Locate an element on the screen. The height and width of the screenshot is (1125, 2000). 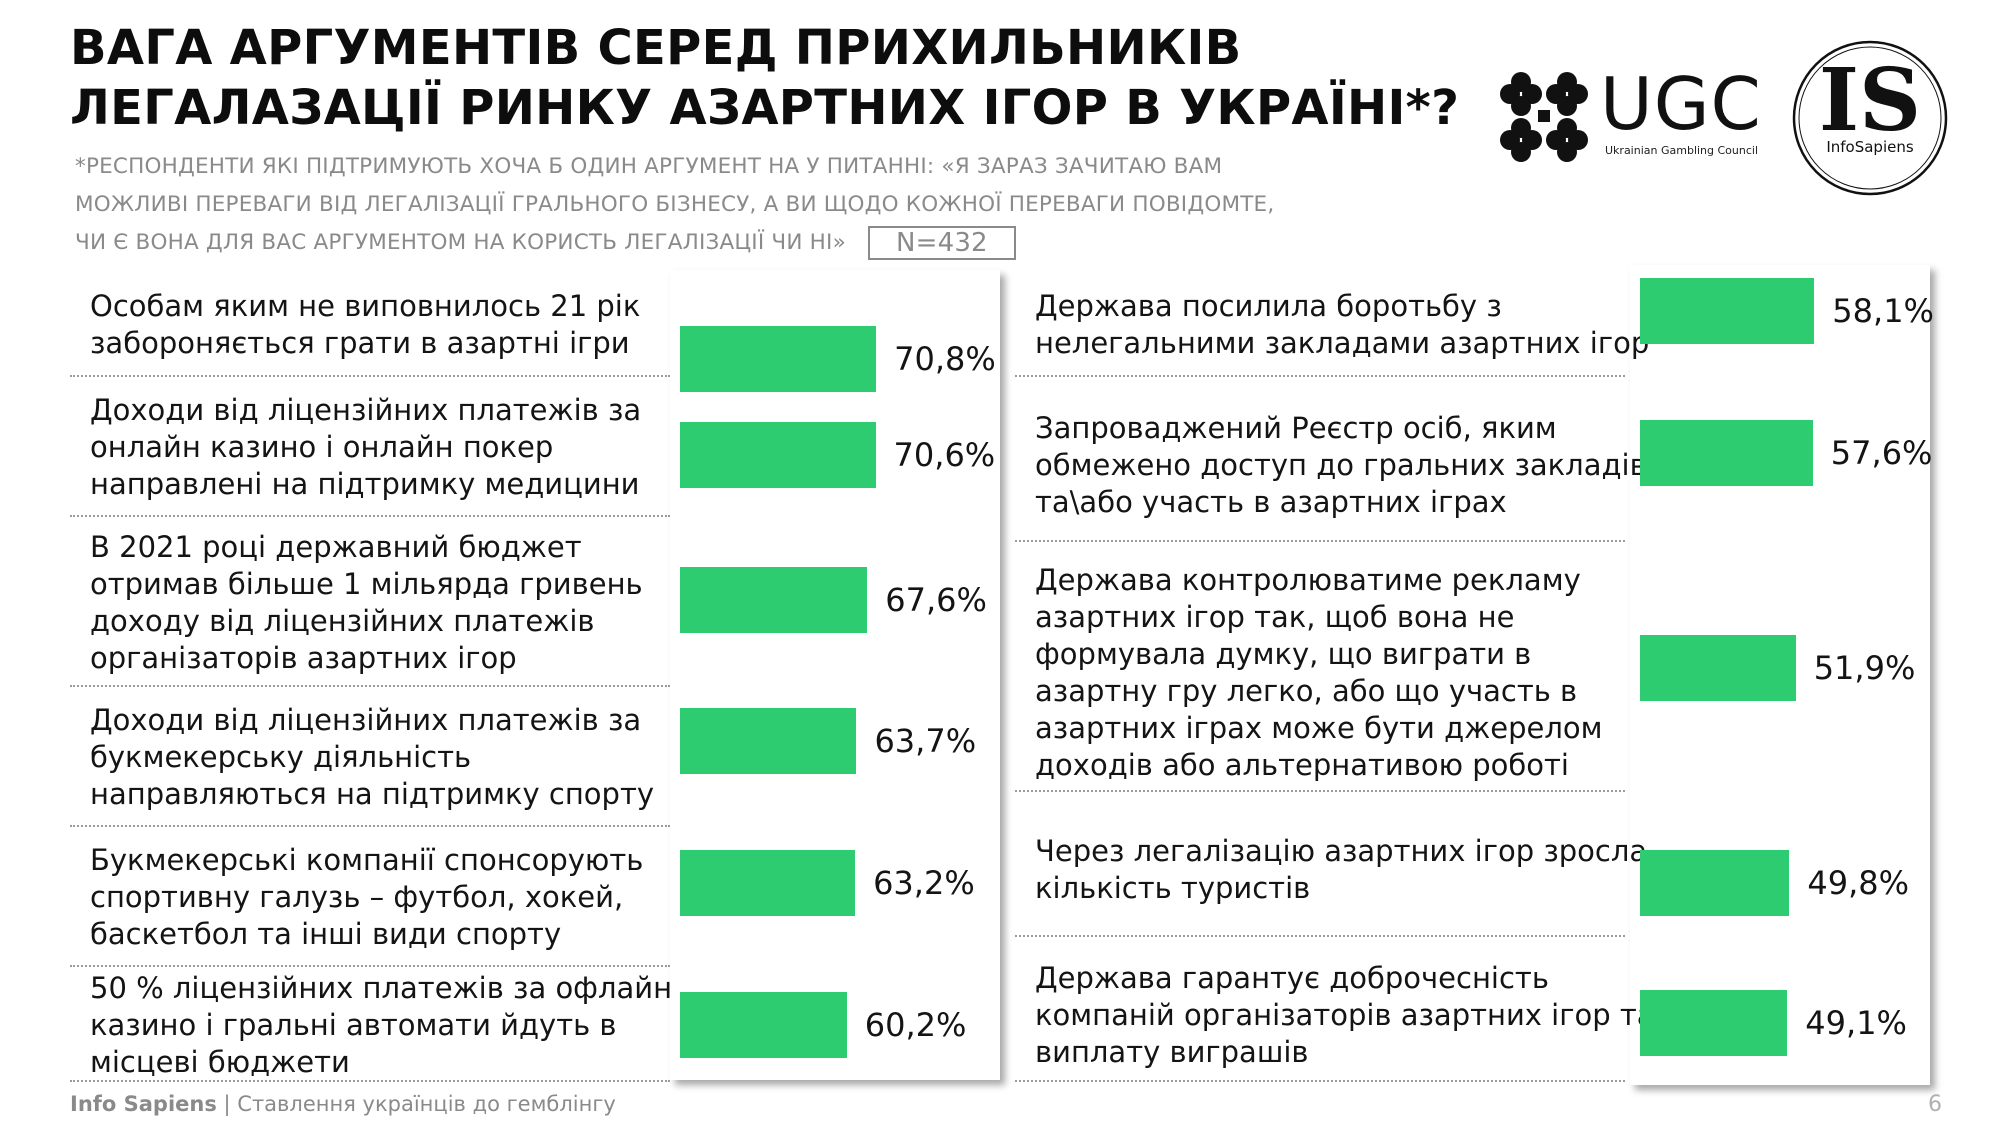
category-label-line: виплату виграшів is located at coordinates (1172, 1051).